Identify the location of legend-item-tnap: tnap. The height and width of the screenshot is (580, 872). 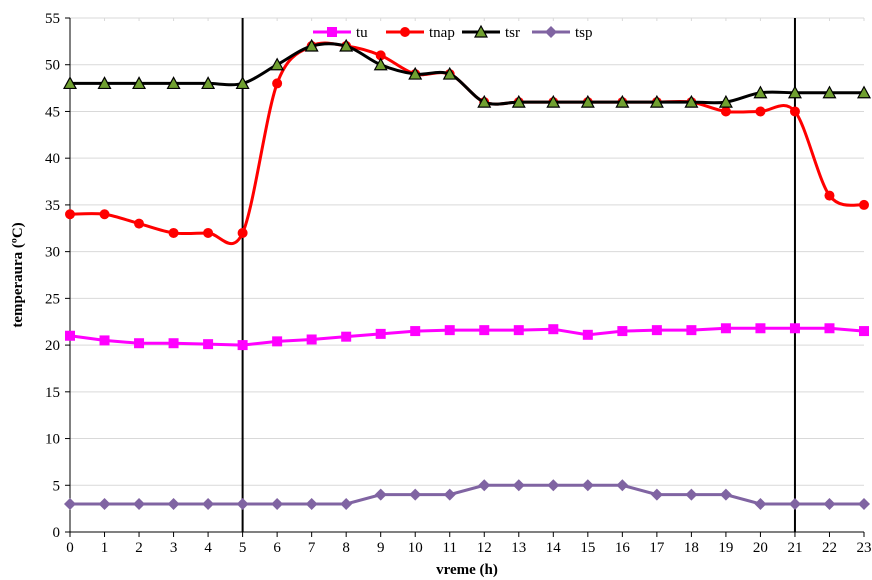
(420, 33).